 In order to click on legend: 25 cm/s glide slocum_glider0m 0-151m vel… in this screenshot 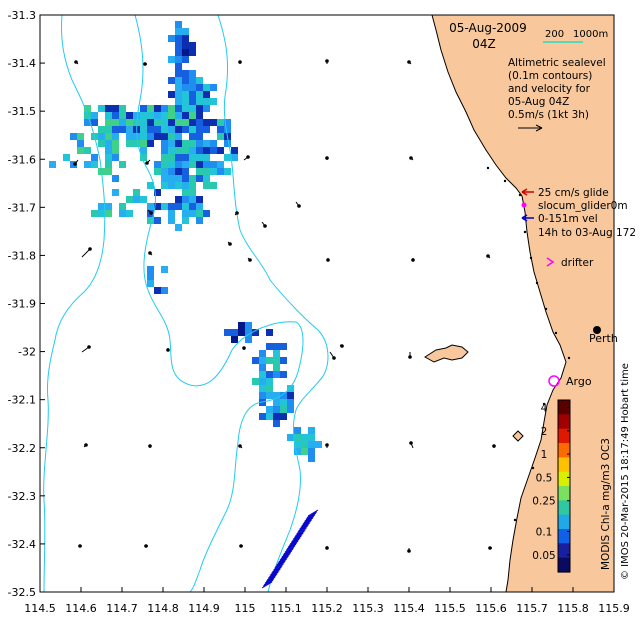, I will do `click(578, 228)`.